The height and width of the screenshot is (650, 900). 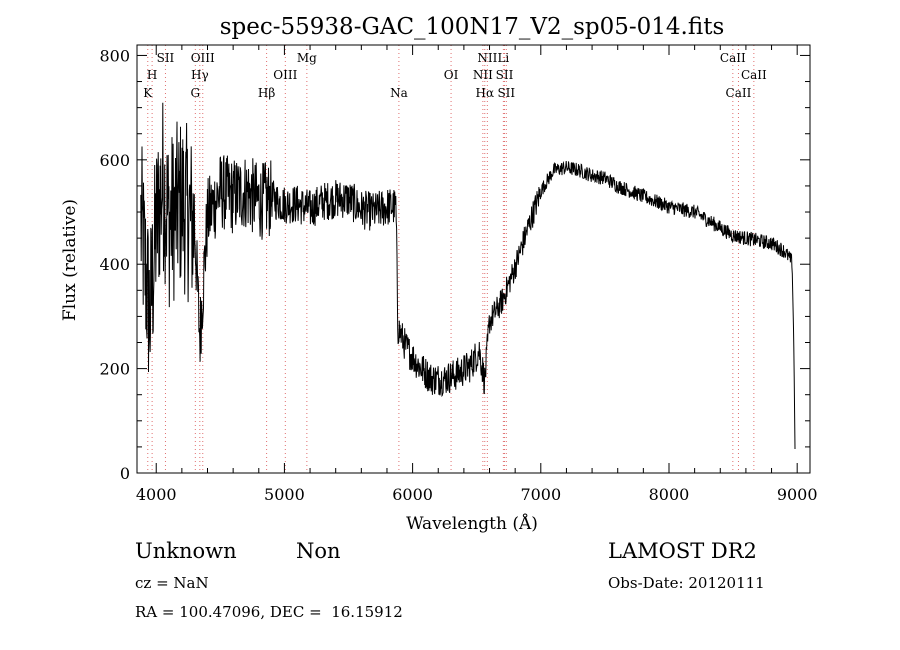 What do you see at coordinates (399, 93) in the screenshot?
I see `spectral-line-label: Na` at bounding box center [399, 93].